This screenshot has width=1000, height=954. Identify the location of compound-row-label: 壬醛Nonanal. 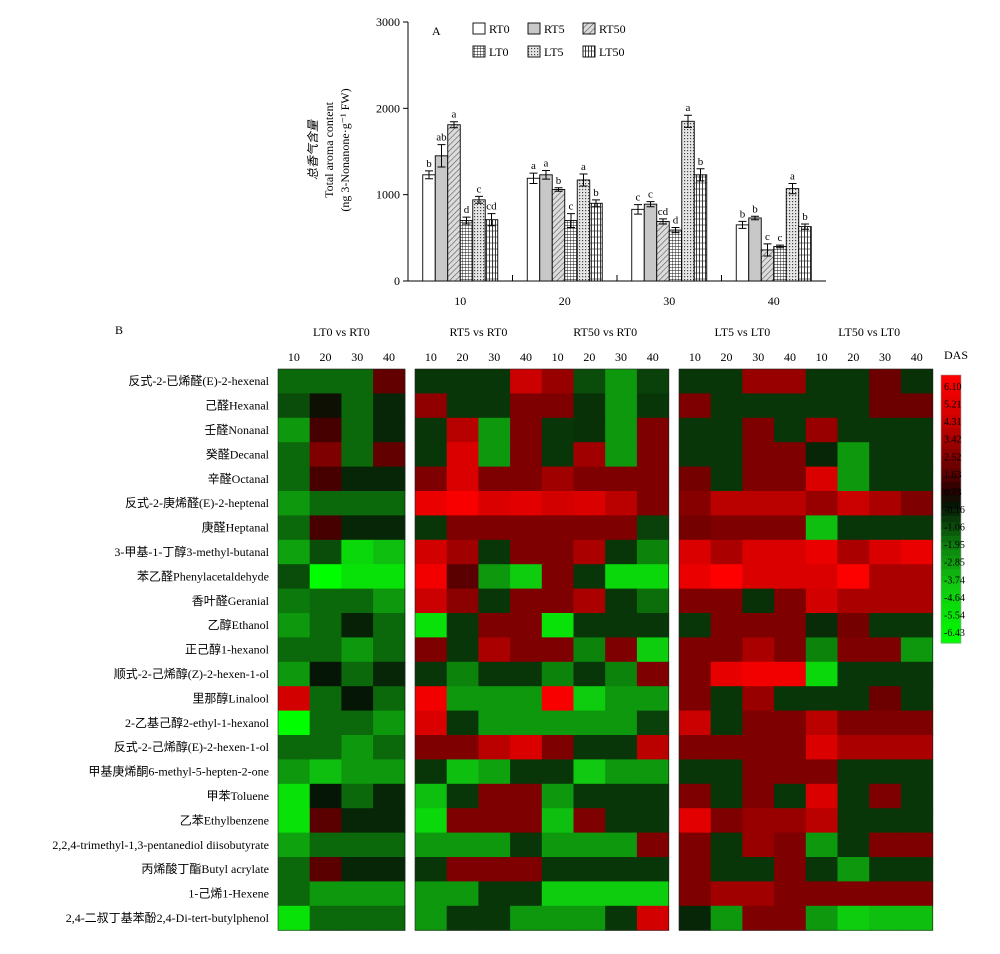
(236, 429).